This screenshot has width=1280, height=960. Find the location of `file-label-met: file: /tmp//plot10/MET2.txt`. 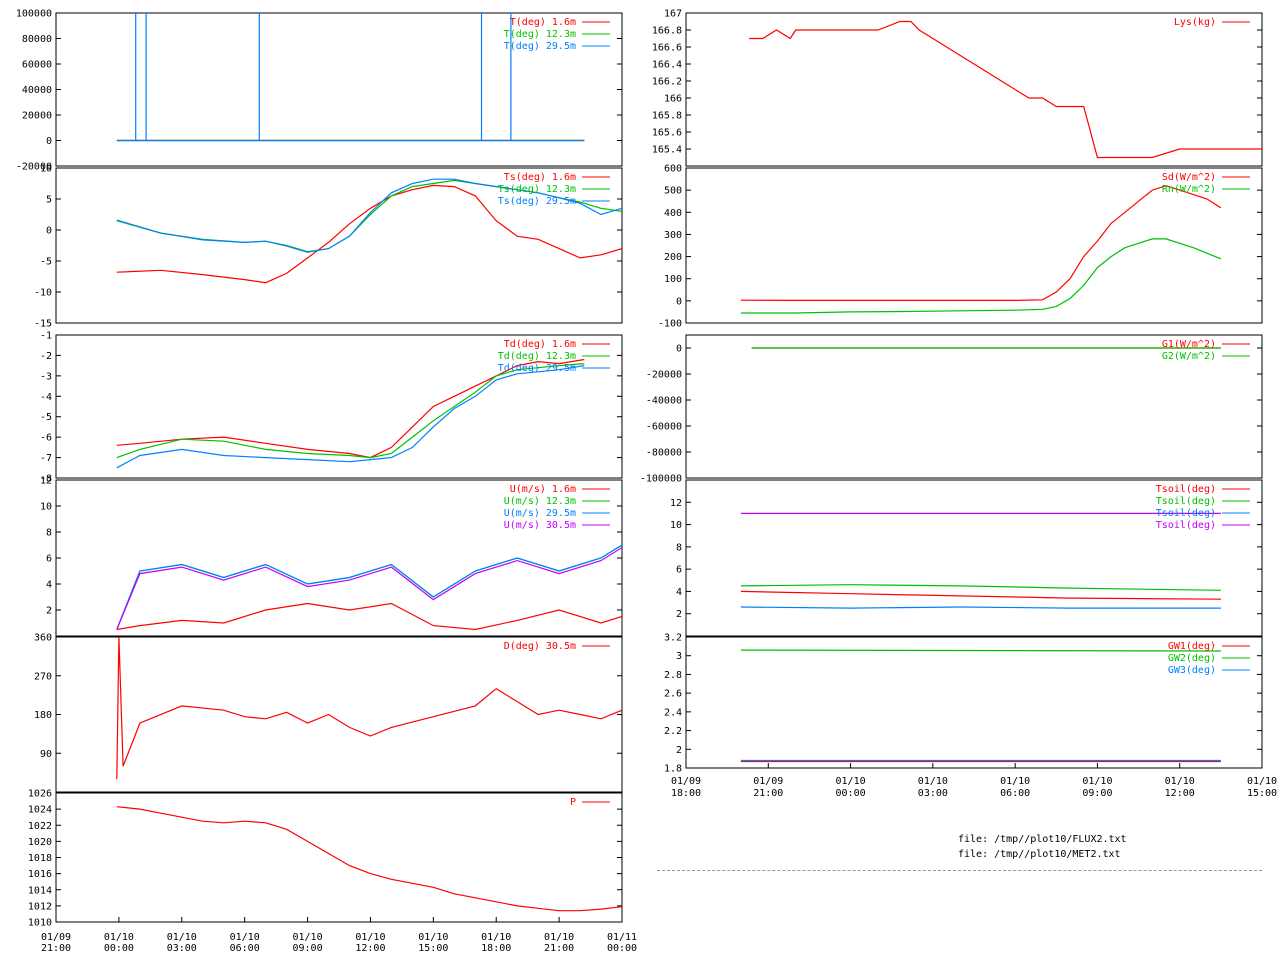

file-label-met: file: /tmp//plot10/MET2.txt is located at coordinates (1039, 854).